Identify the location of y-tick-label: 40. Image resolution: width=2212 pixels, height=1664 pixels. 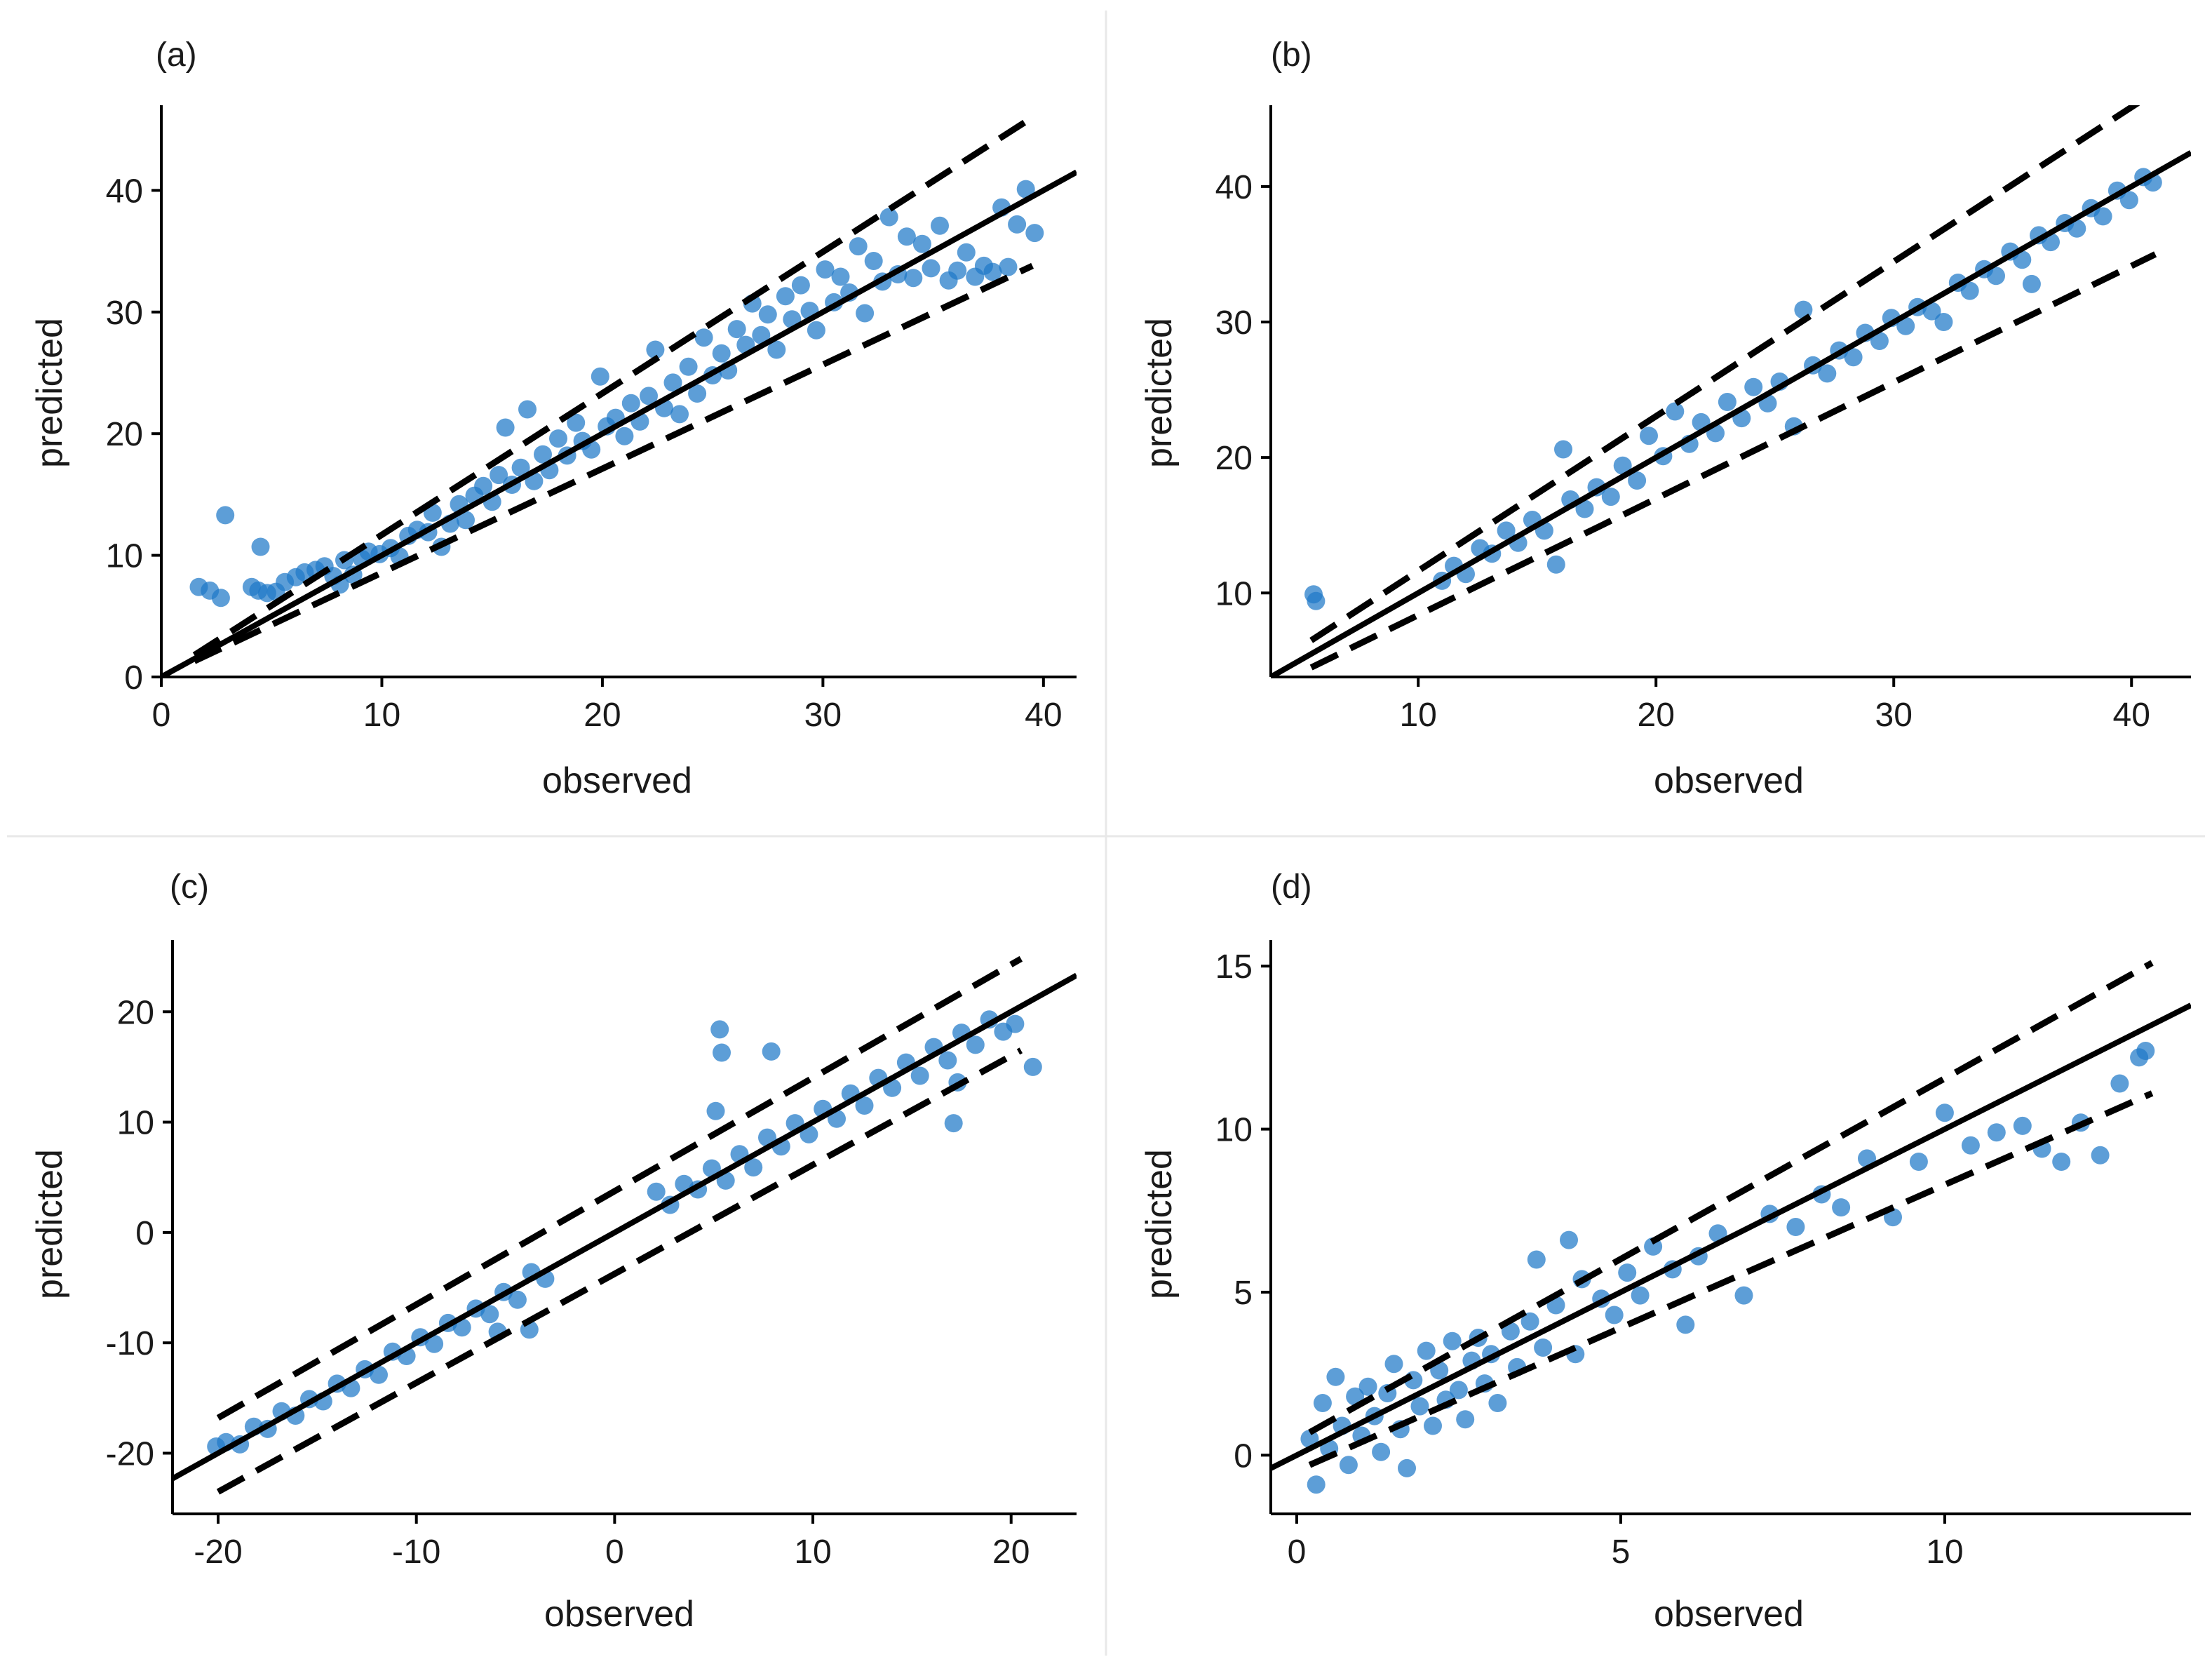
(125, 191).